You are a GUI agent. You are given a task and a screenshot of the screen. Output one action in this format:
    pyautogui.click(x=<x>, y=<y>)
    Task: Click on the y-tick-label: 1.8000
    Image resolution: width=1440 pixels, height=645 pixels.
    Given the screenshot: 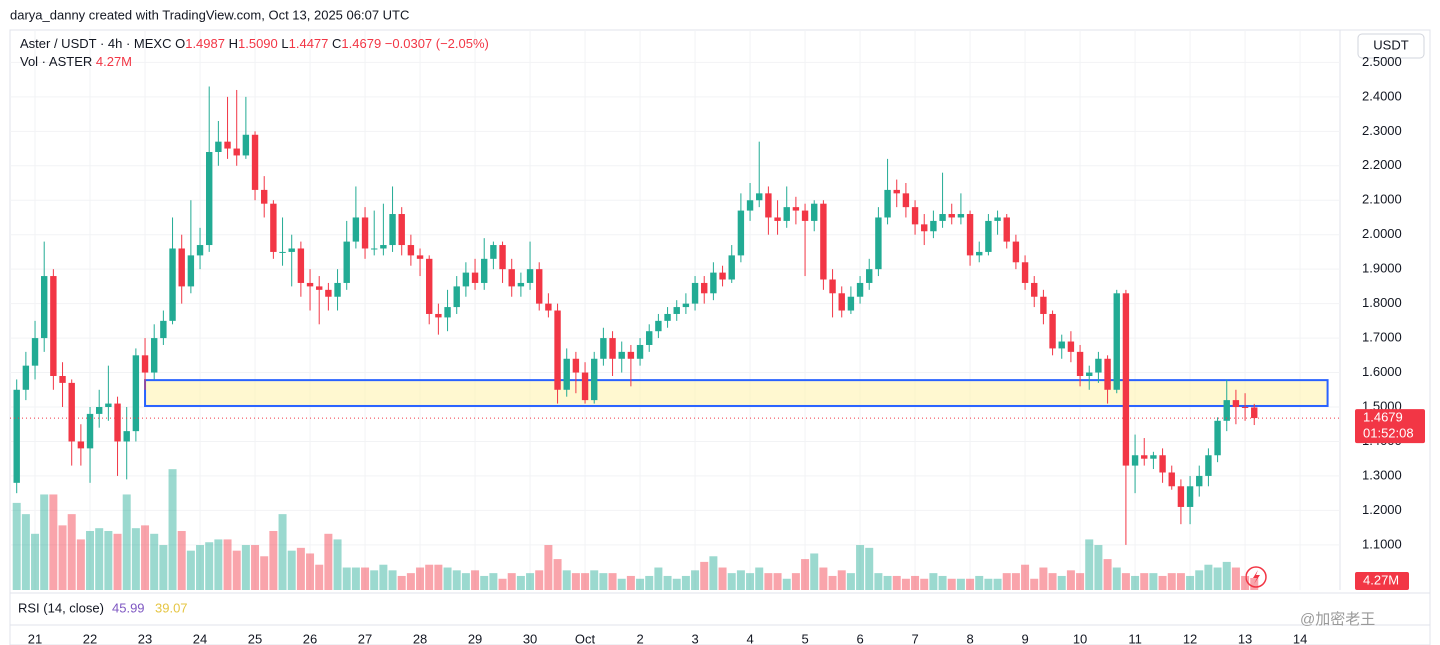 What is the action you would take?
    pyautogui.click(x=1382, y=302)
    